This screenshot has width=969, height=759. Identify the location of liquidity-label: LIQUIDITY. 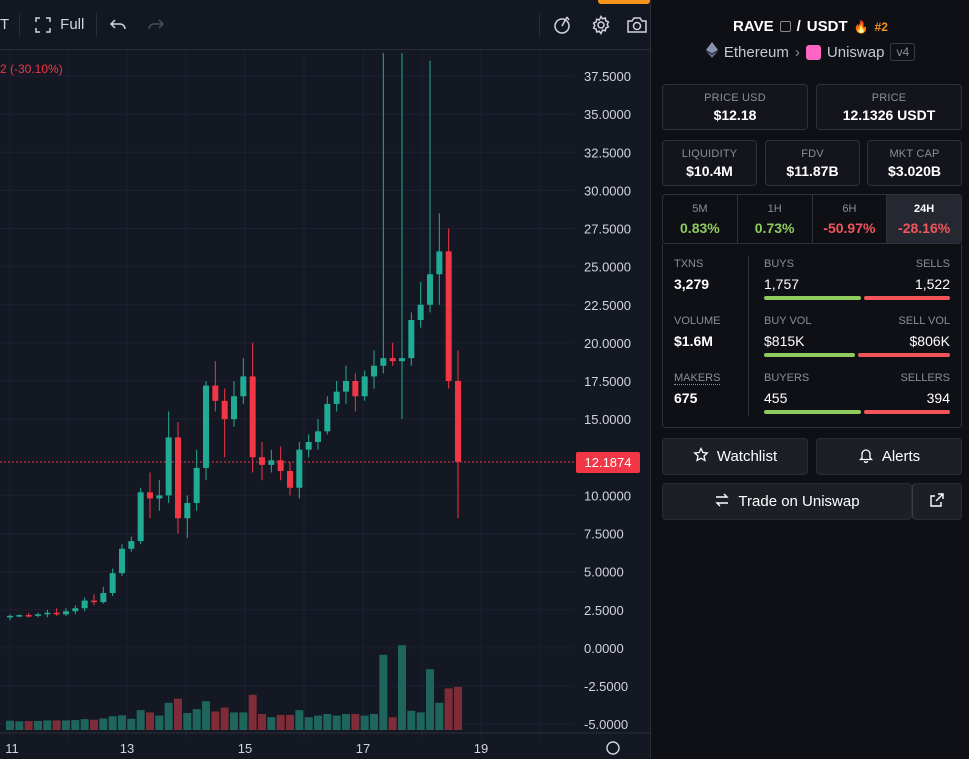
(709, 154).